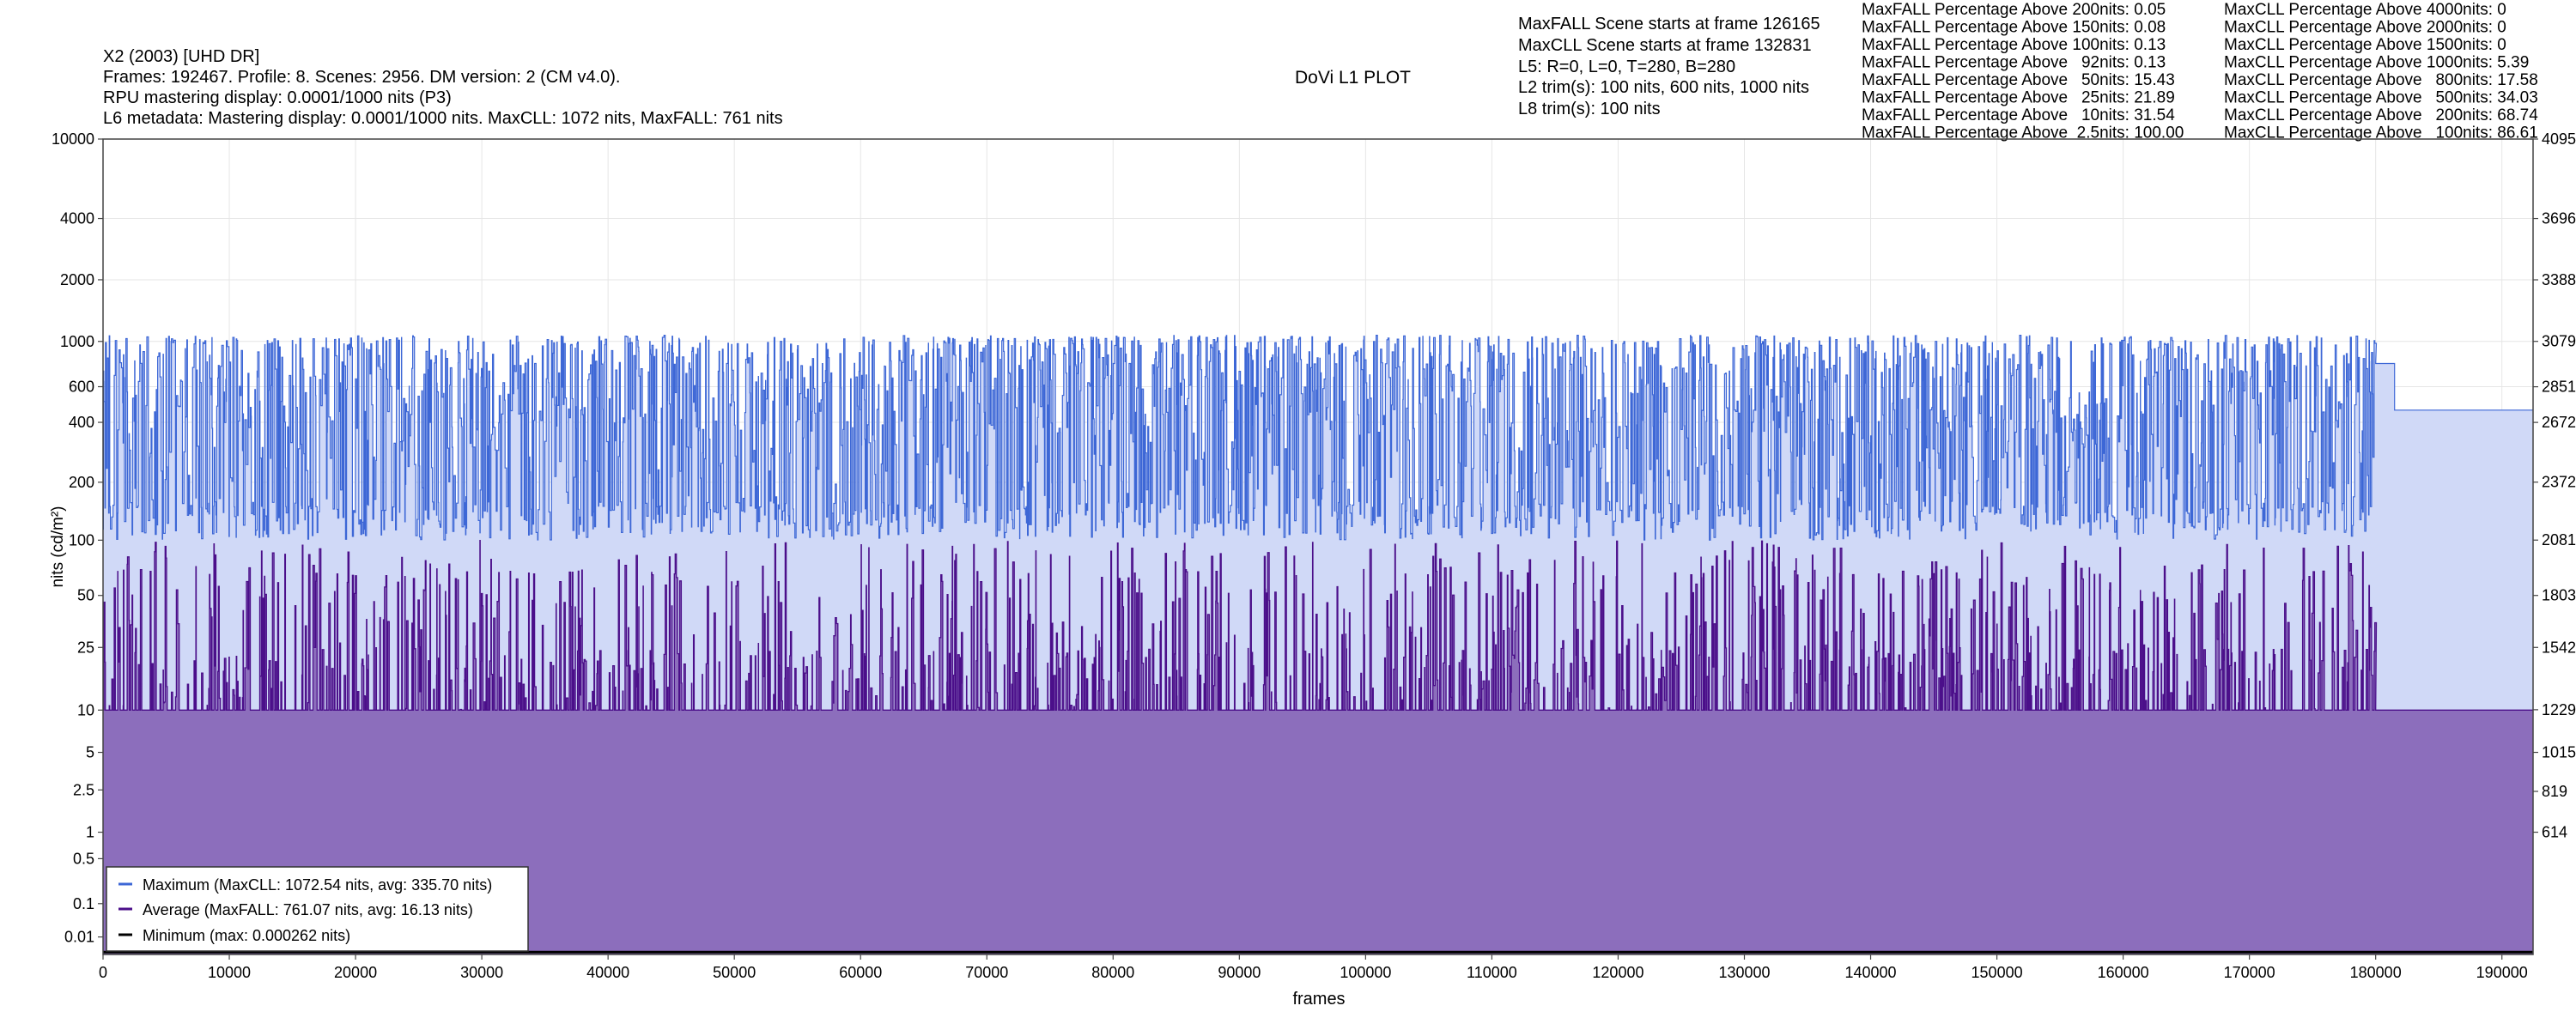 This screenshot has height=1030, width=2576. What do you see at coordinates (607, 972) in the screenshot?
I see `x-tick-label: 40000` at bounding box center [607, 972].